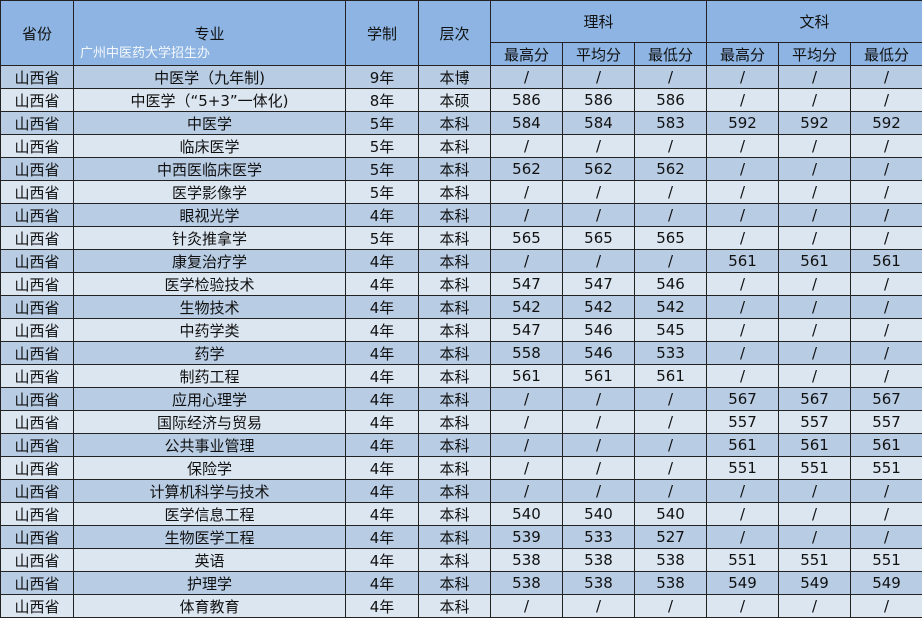 This screenshot has width=922, height=618. Describe the element at coordinates (461, 307) in the screenshot. I see `table-row: 山西省 生物技术 4年 本科 542 542 542// /` at that location.